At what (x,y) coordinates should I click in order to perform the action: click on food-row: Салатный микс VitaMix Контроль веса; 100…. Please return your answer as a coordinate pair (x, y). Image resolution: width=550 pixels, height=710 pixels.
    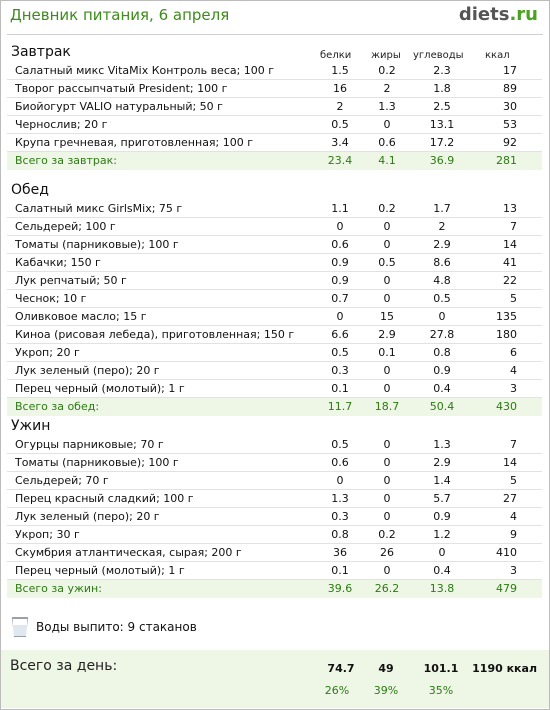
    Looking at the image, I should click on (274, 71).